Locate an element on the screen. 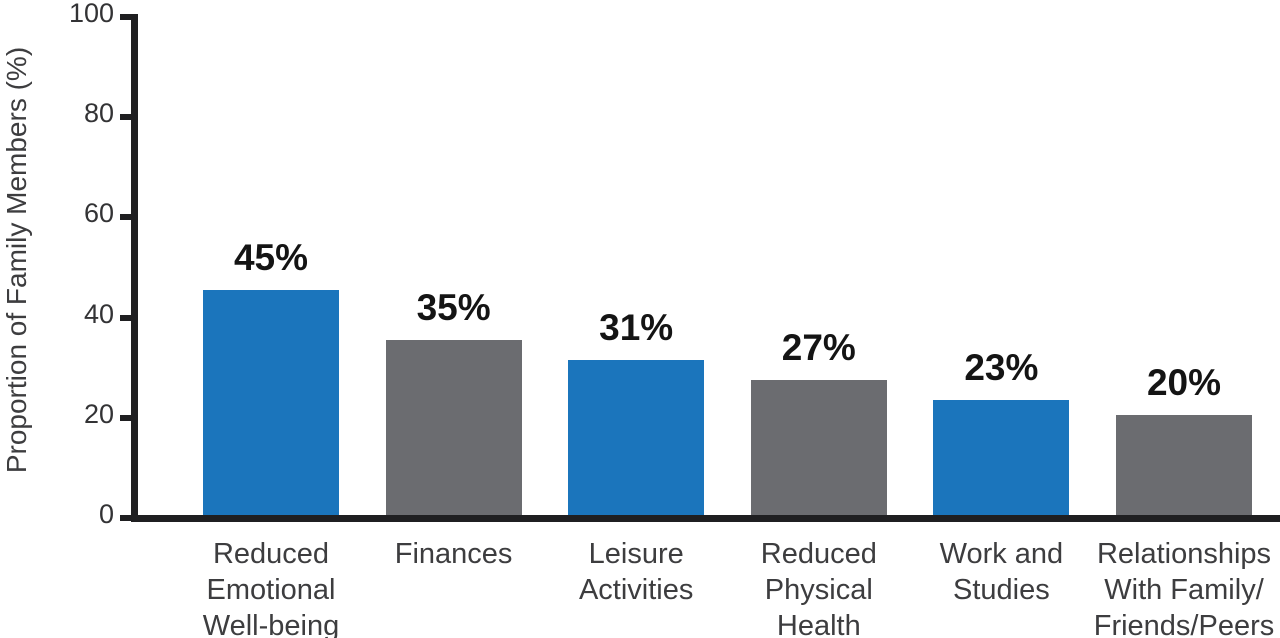 The height and width of the screenshot is (638, 1280). x-axis-line is located at coordinates (705, 518).